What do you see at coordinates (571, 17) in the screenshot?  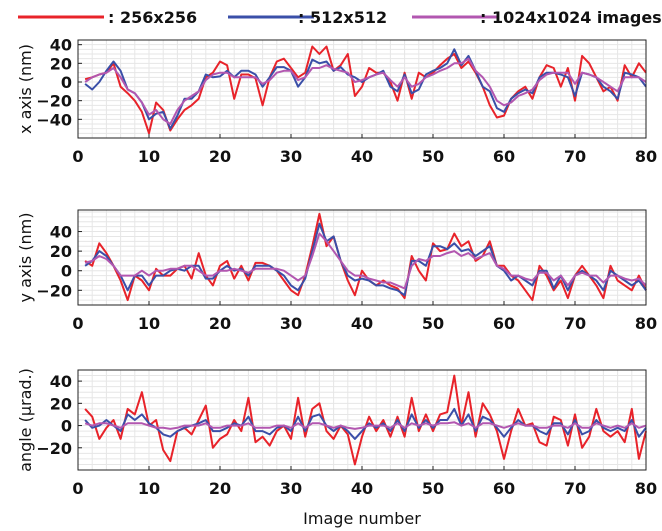 I see `legend-label: : 1024x1024 images` at bounding box center [571, 17].